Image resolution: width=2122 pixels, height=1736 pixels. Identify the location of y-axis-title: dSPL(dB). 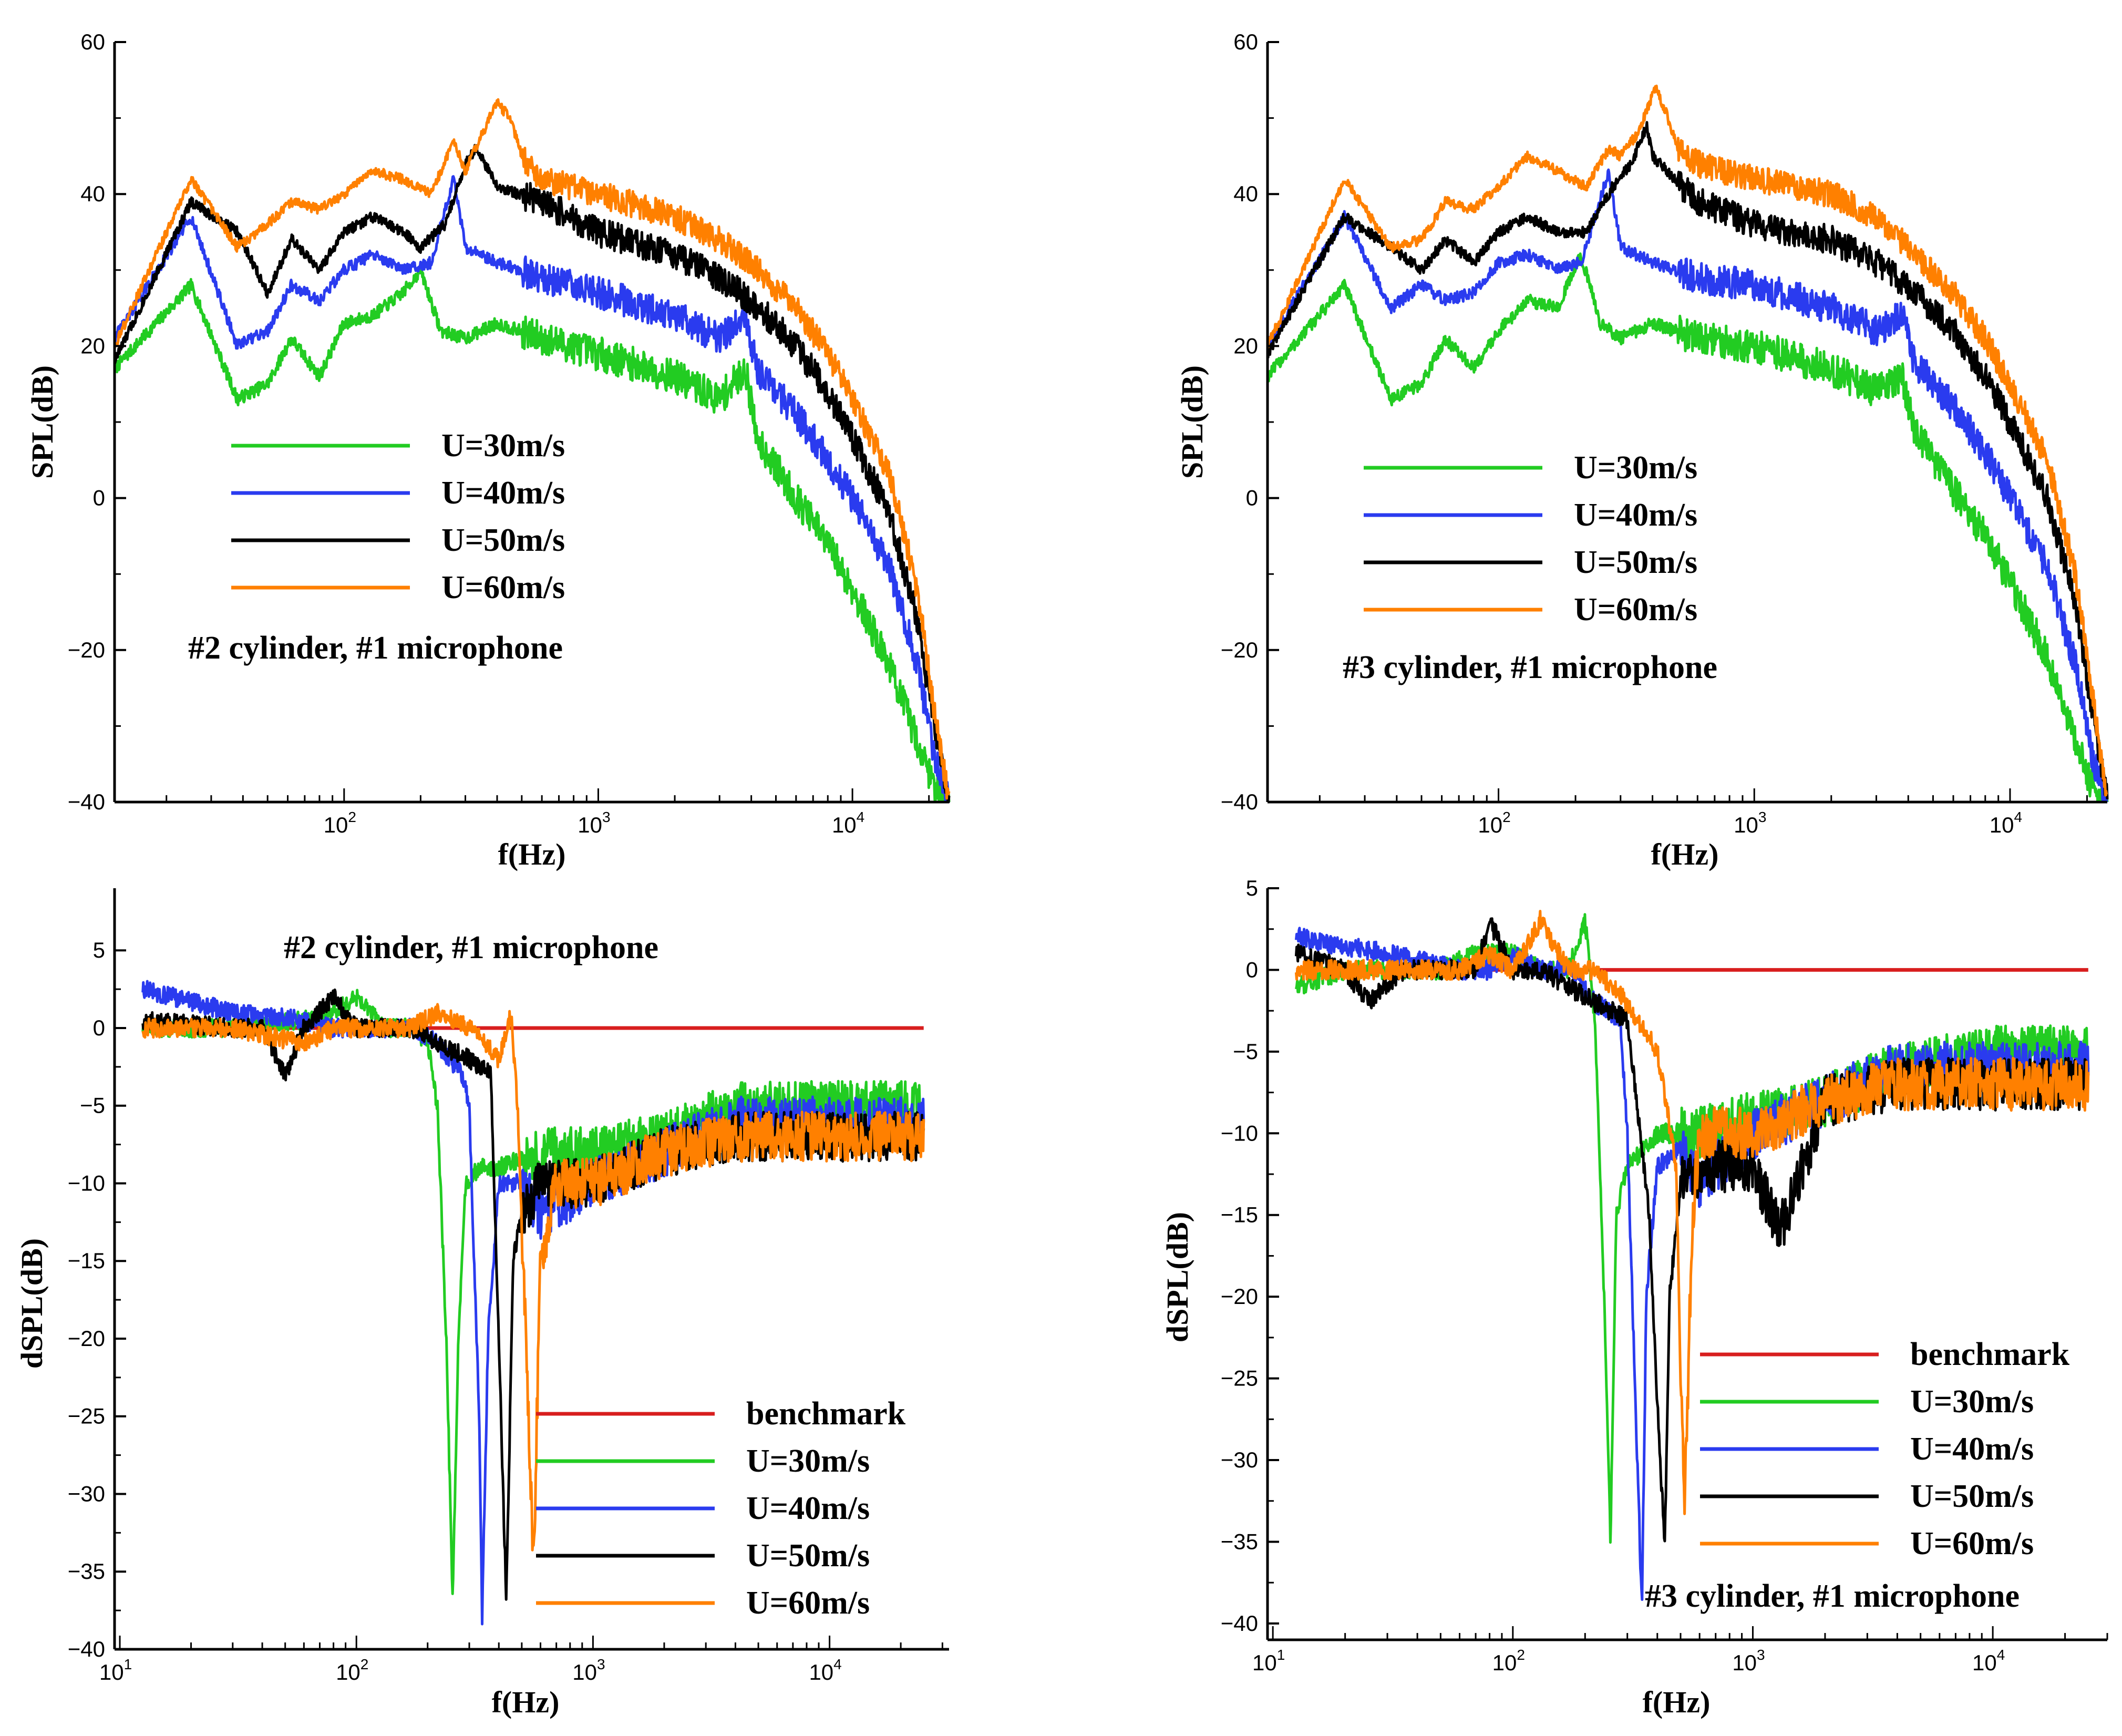
(32, 1303).